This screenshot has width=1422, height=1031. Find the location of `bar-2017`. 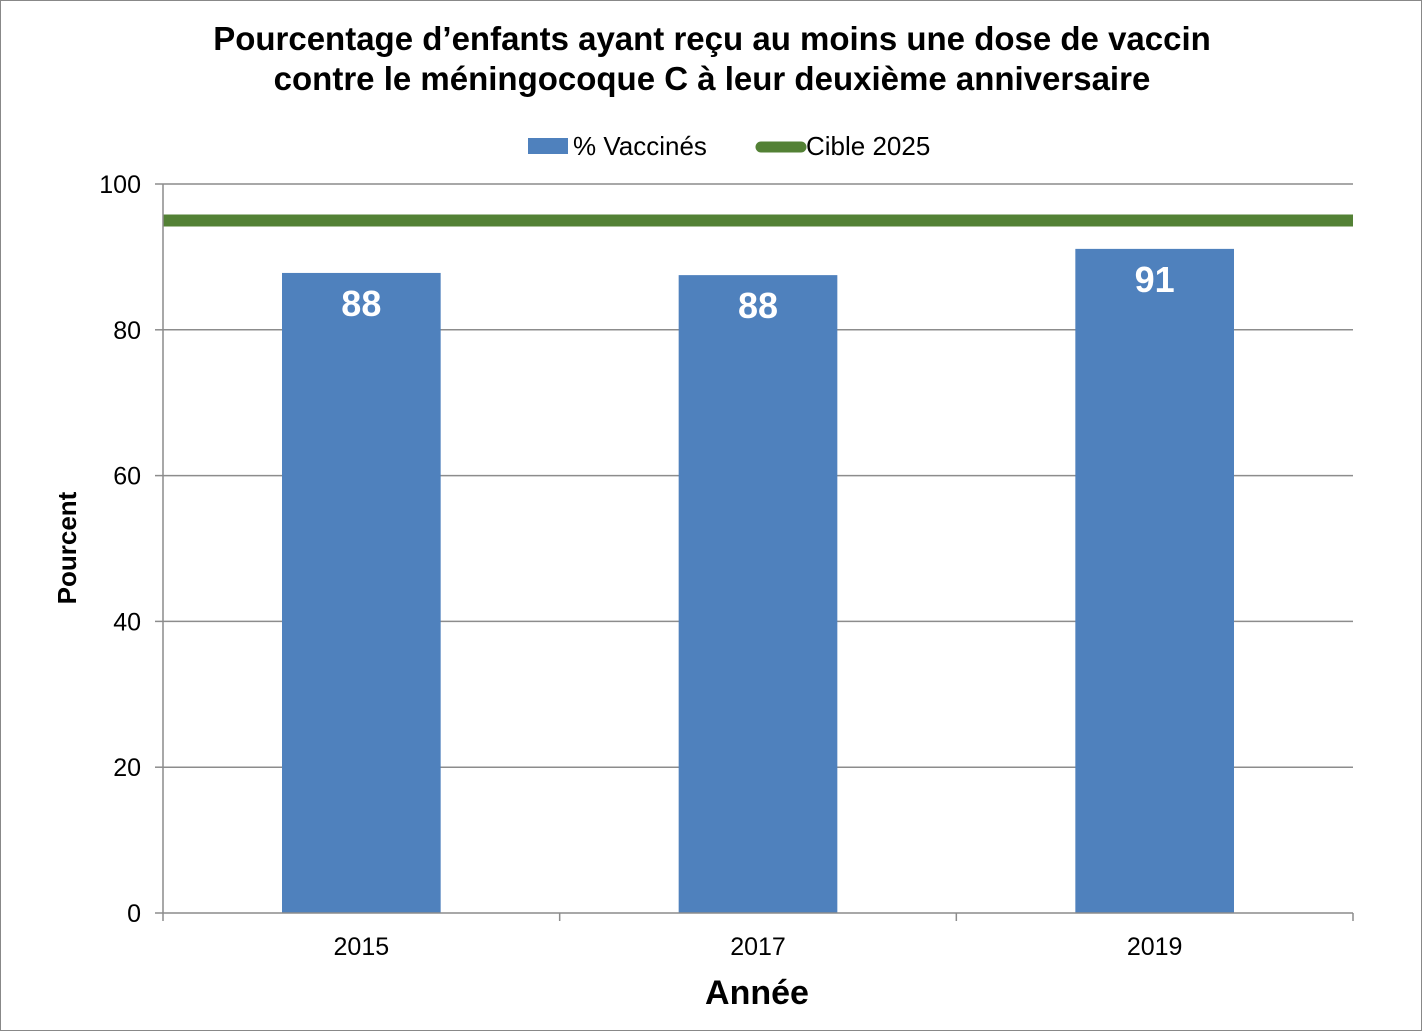

bar-2017 is located at coordinates (758, 594).